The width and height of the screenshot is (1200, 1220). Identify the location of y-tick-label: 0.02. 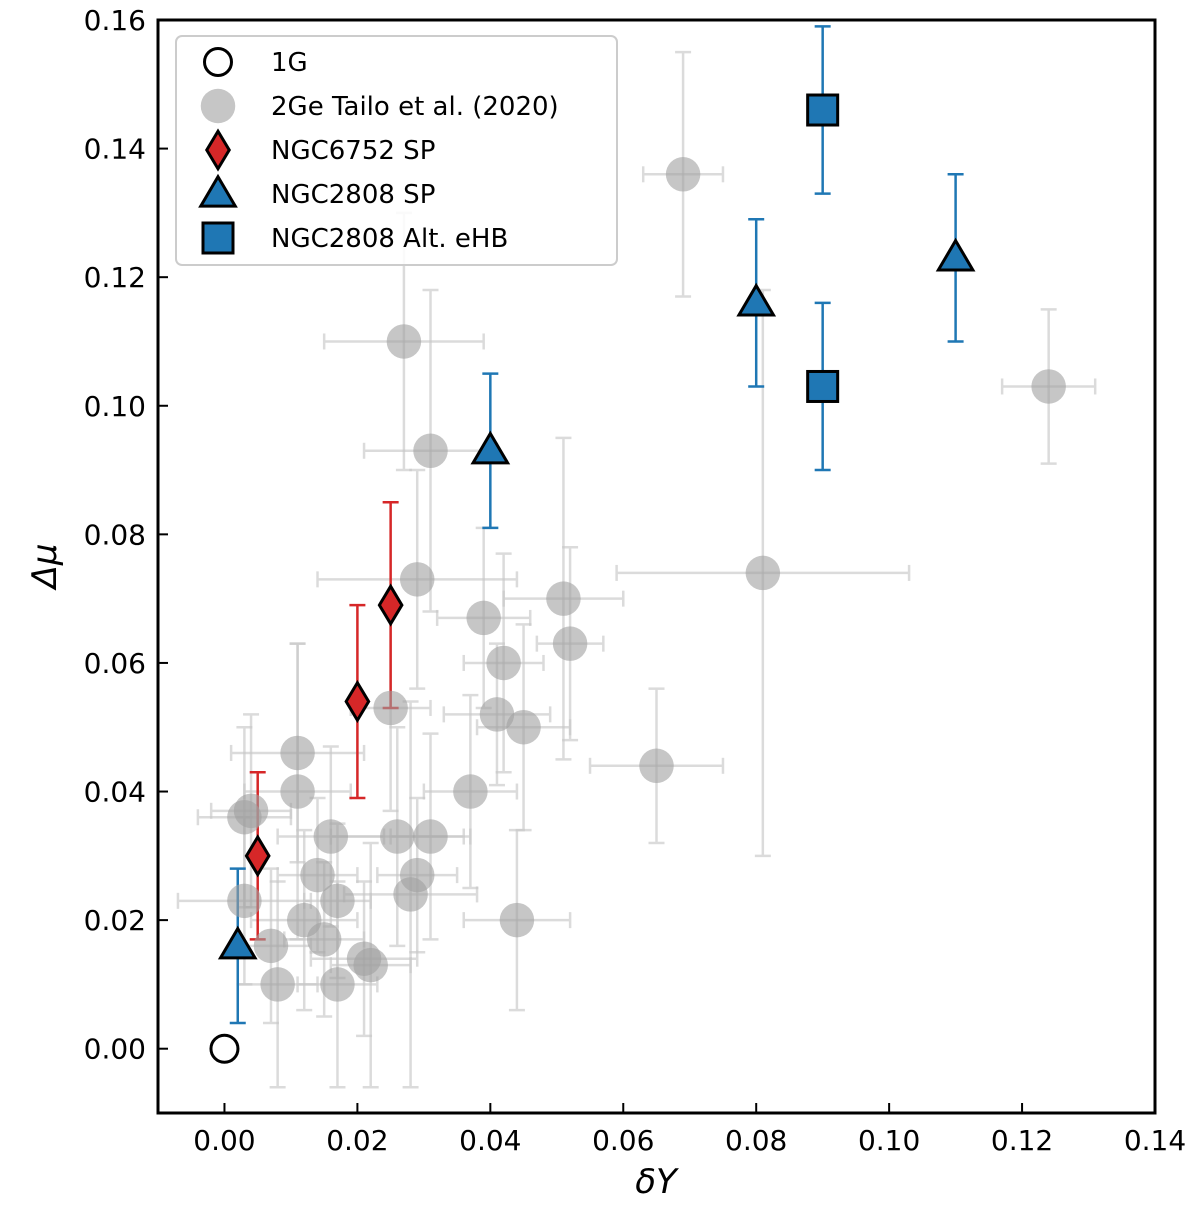
(115, 920).